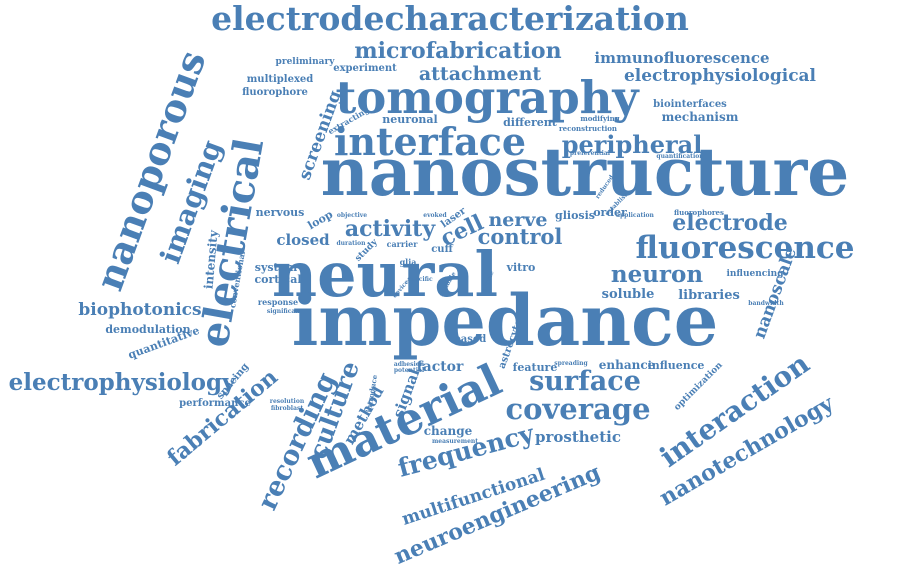 The image size is (900, 582). I want to click on word-surface: surface, so click(585, 381).